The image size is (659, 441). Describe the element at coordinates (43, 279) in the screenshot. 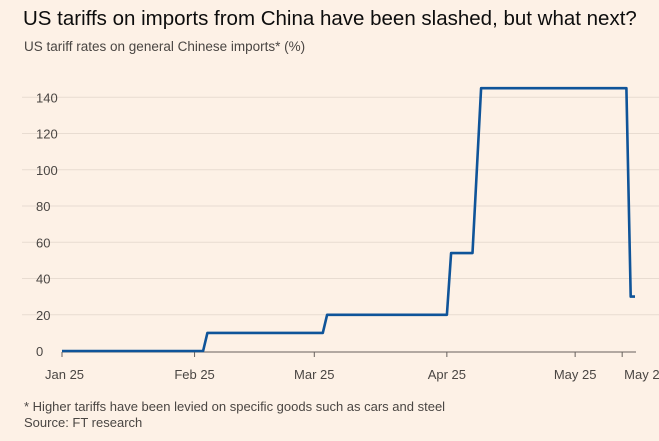

I see `y-tick-label: 40` at that location.